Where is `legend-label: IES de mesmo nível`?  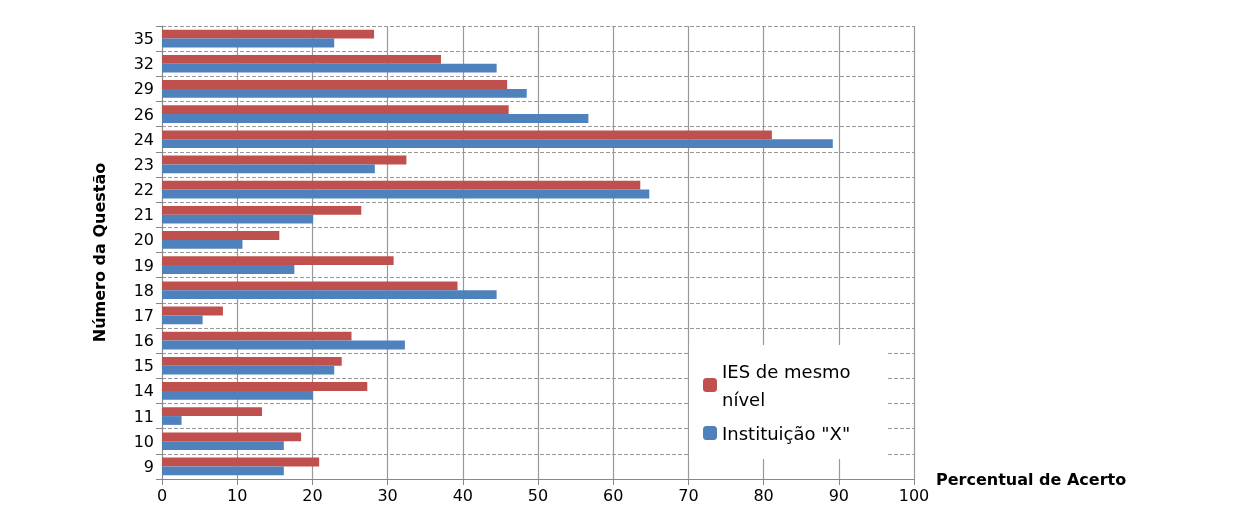
legend-label: IES de mesmo nível is located at coordinates (789, 385).